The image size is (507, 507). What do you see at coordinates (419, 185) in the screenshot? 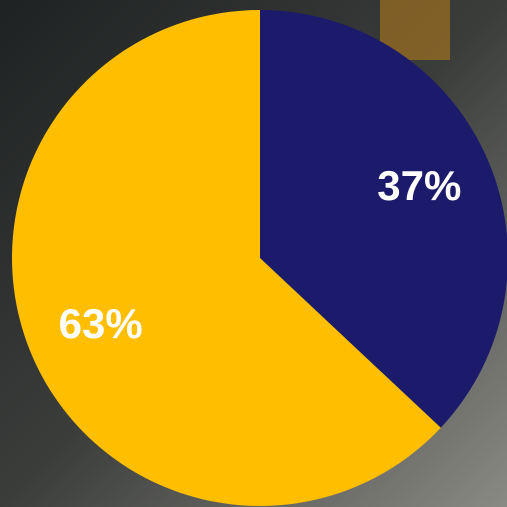
I see `data-label: 37%` at bounding box center [419, 185].